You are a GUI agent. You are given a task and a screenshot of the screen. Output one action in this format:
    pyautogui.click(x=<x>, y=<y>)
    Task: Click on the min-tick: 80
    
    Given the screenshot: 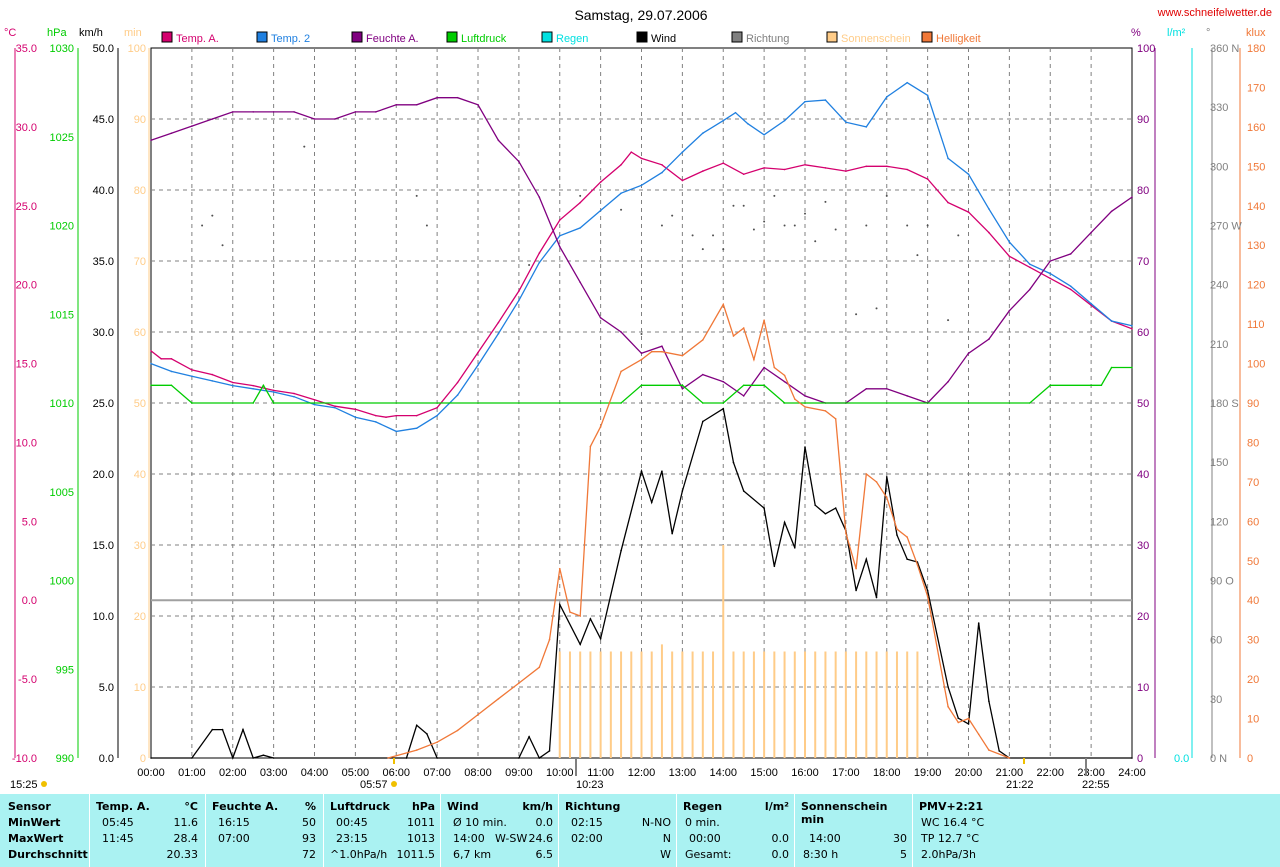 What is the action you would take?
    pyautogui.click(x=140, y=191)
    